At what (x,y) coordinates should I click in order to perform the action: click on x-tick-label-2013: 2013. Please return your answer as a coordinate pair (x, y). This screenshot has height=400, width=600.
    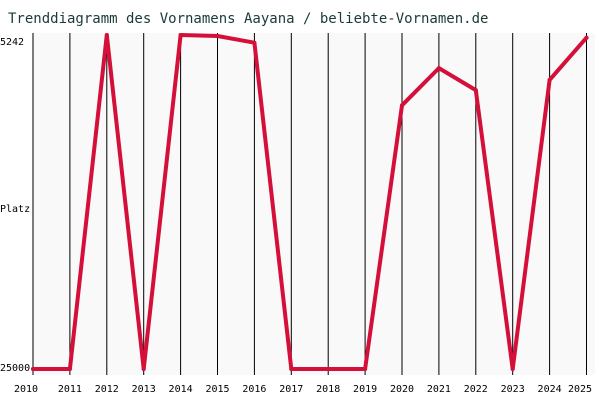
    Looking at the image, I should click on (144, 389).